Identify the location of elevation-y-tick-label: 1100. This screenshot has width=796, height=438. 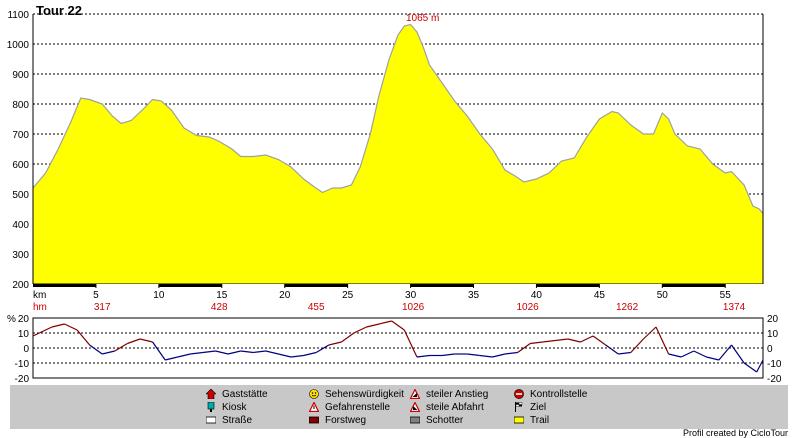
(18, 15).